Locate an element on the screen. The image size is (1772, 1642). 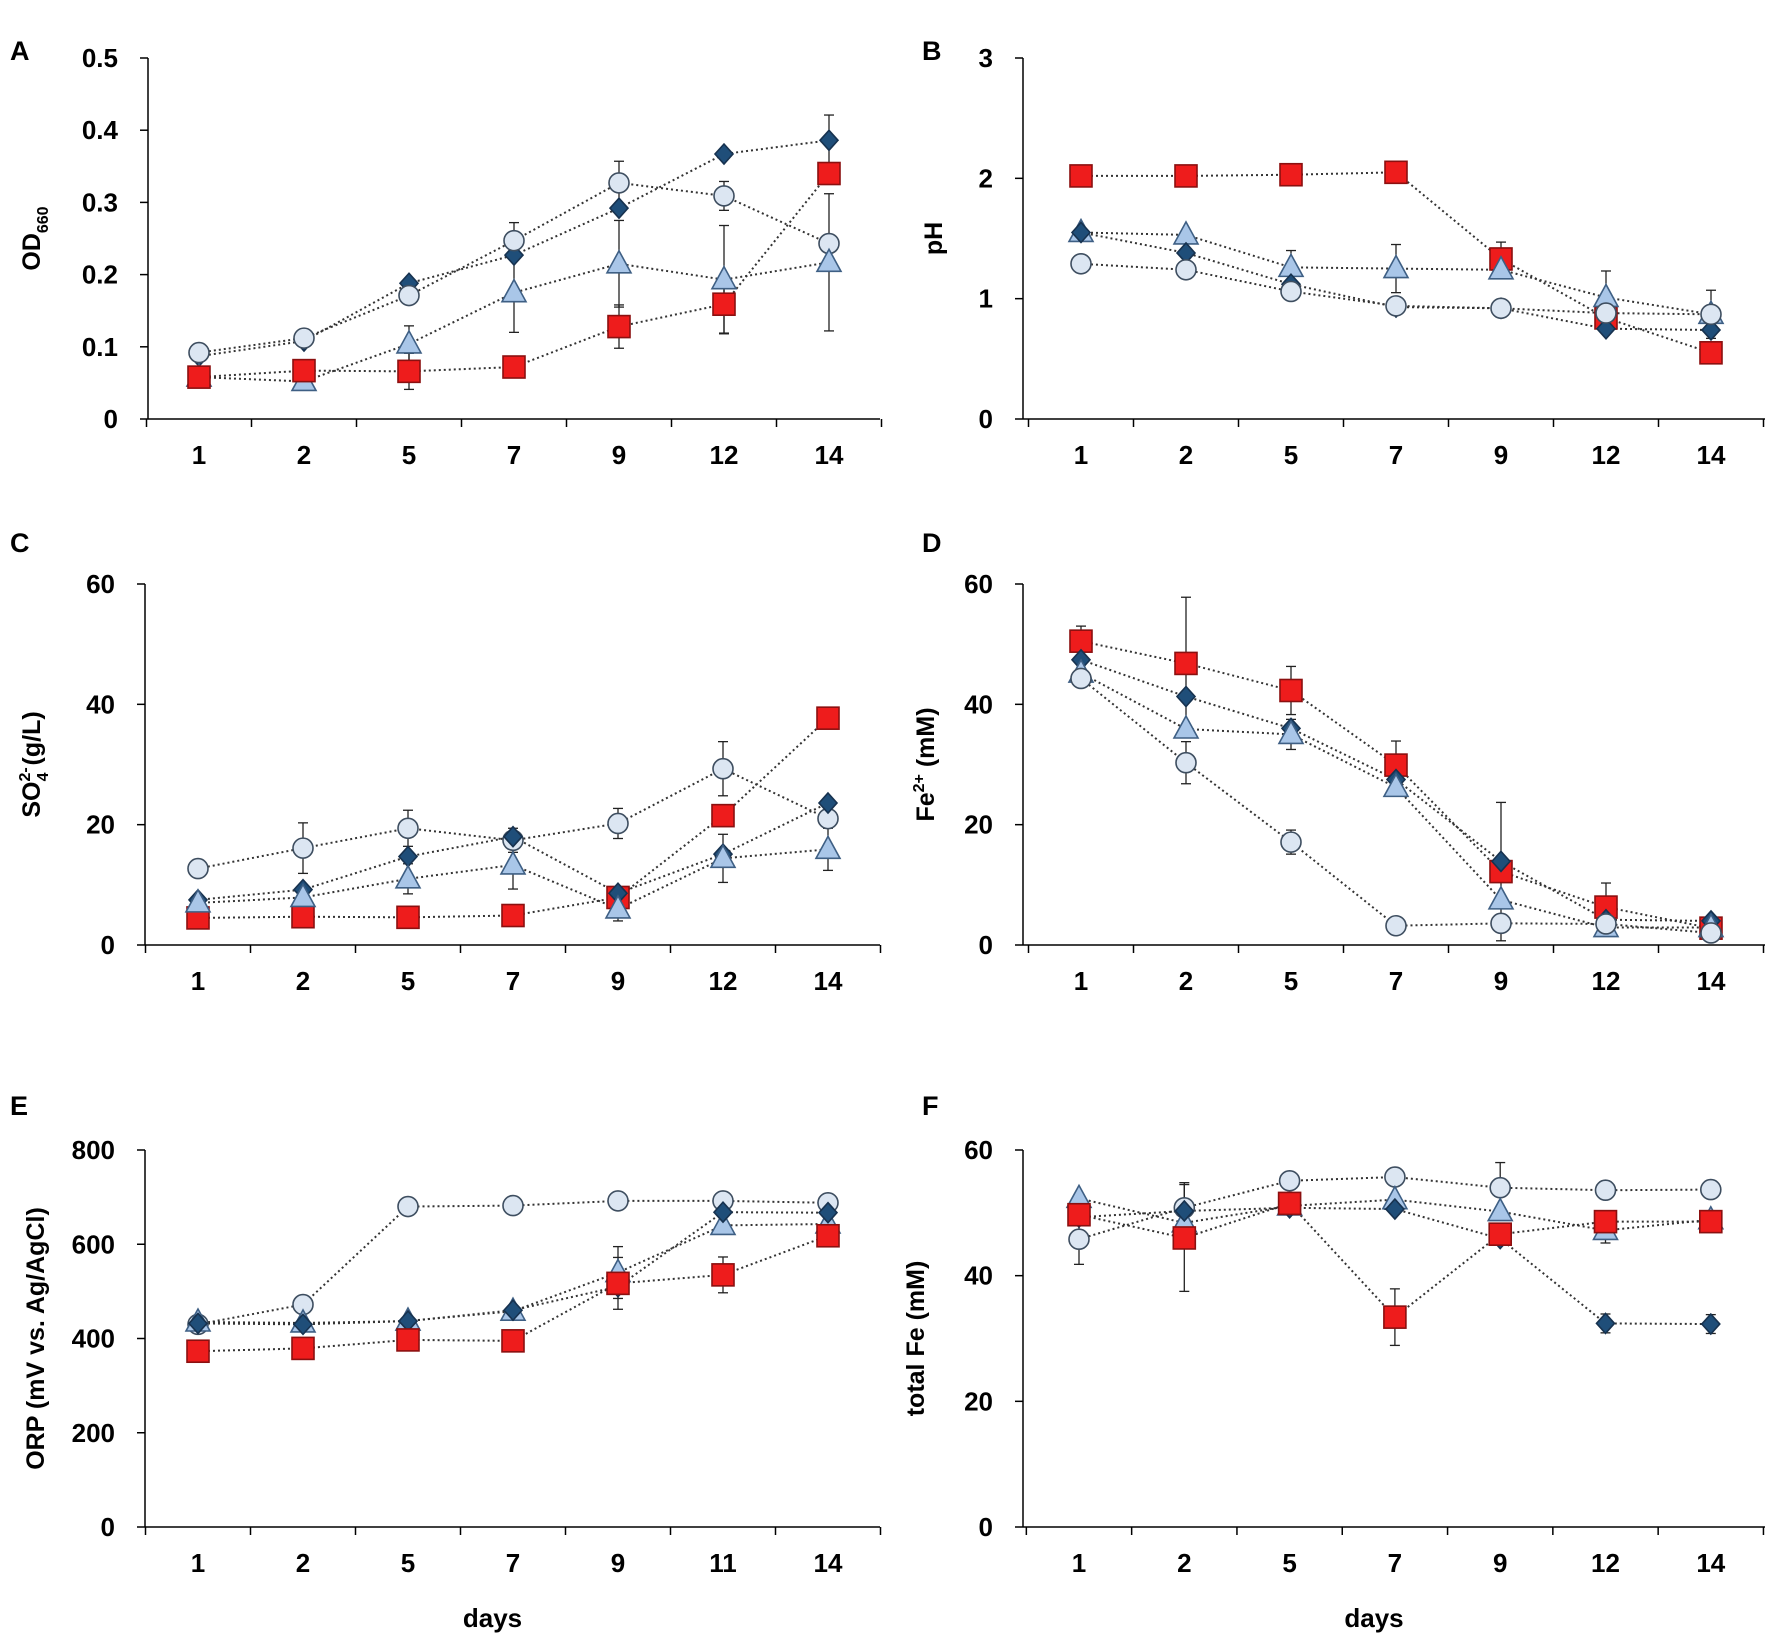
y-tick-label: 0.4 is located at coordinates (100, 130).